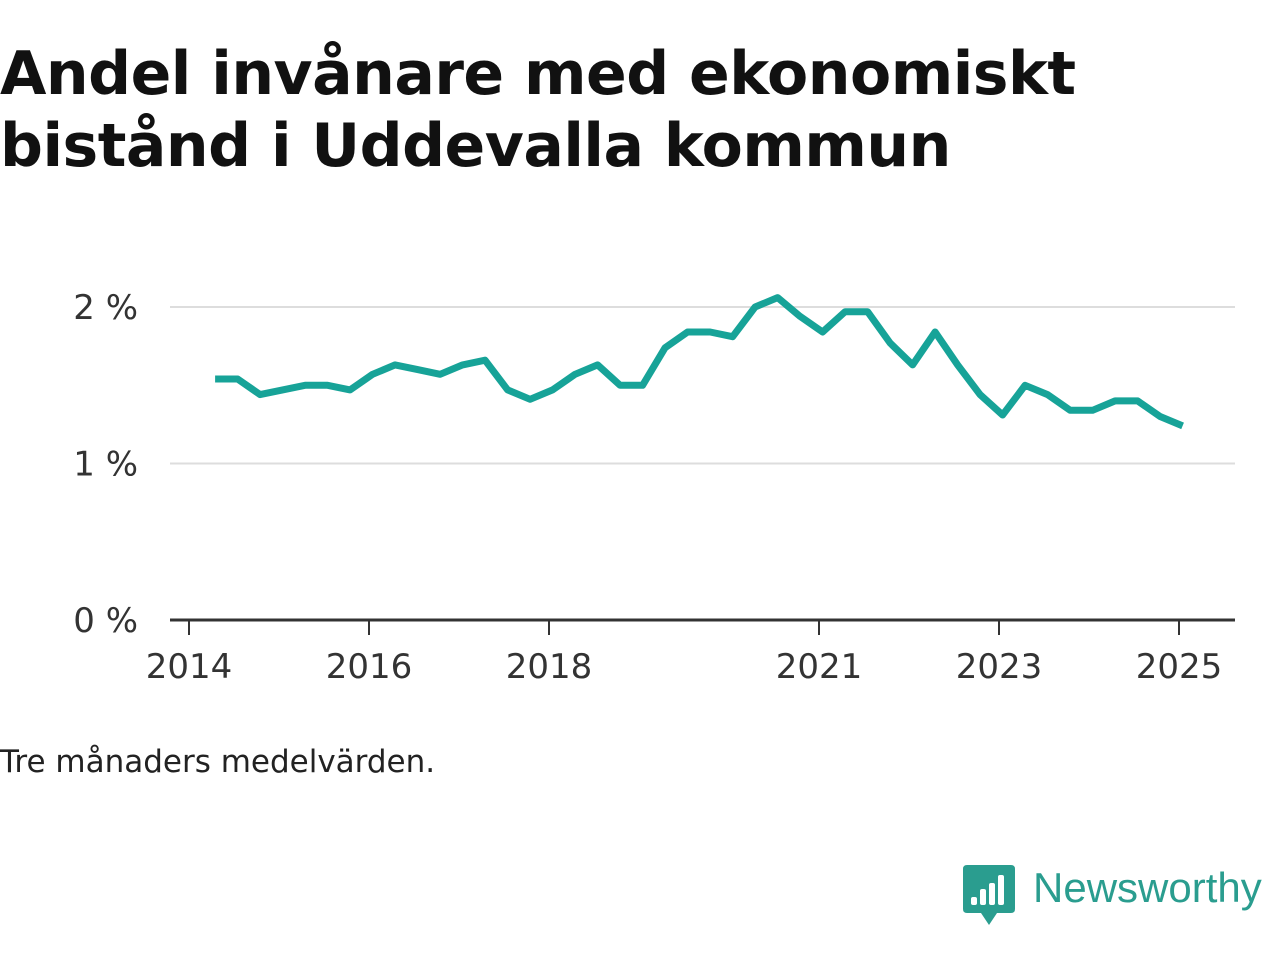  Describe the element at coordinates (699, 362) in the screenshot. I see `series-line` at that location.